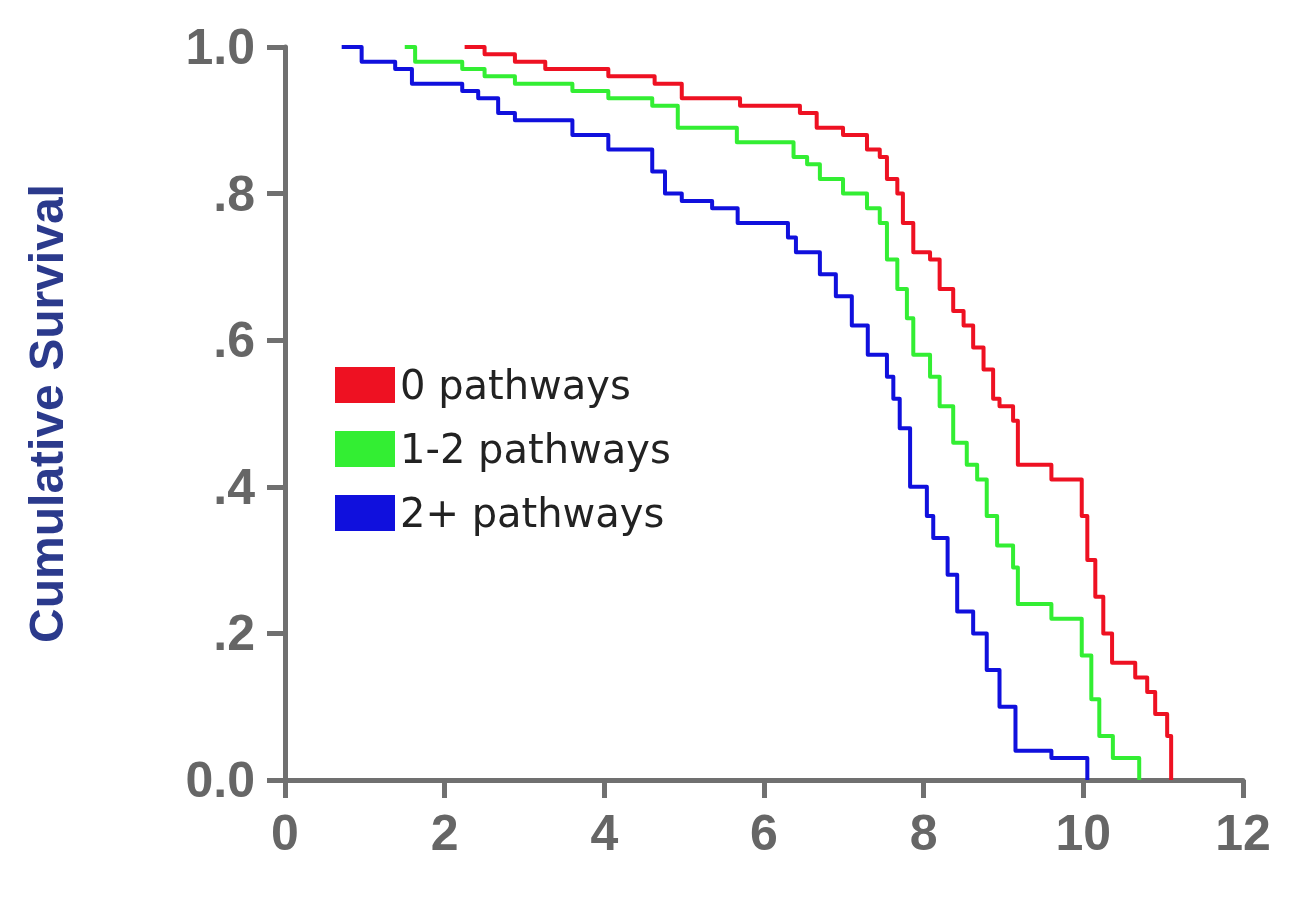  Describe the element at coordinates (604, 833) in the screenshot. I see `x-tick-label: 4` at that location.